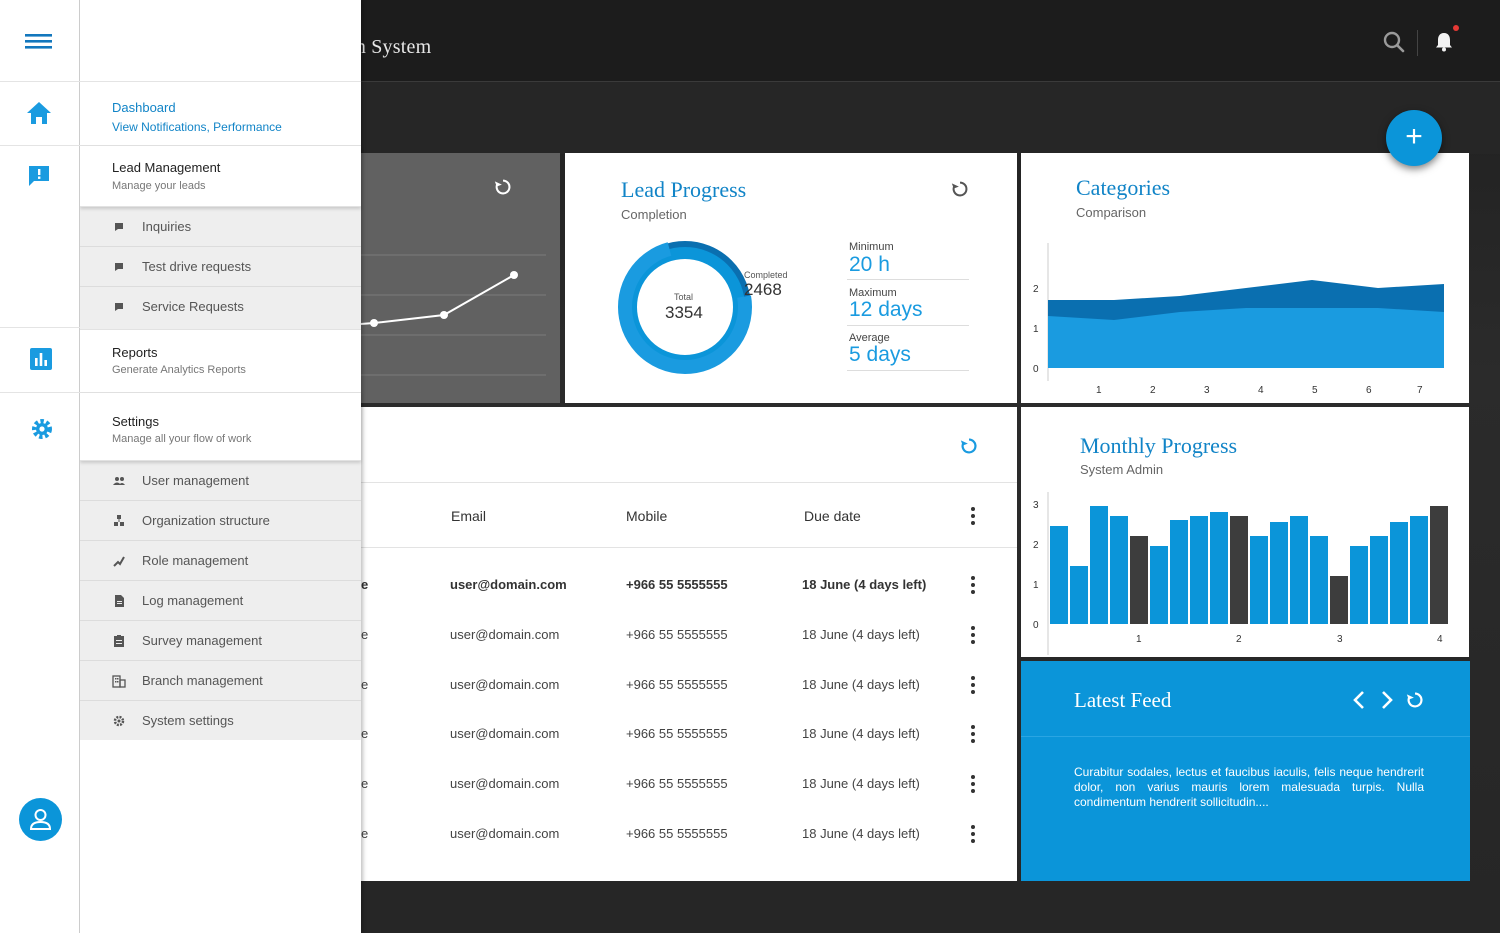  What do you see at coordinates (193, 600) in the screenshot?
I see `submenu-label: Log management` at bounding box center [193, 600].